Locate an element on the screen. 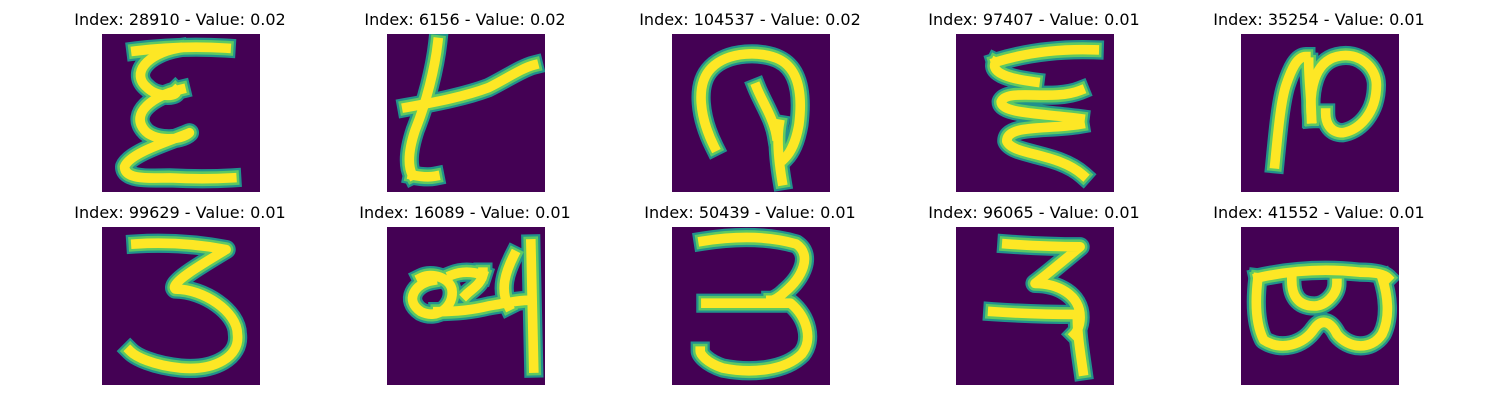 The height and width of the screenshot is (400, 1500). image-title: Index: 28910 - Value: 0.02 is located at coordinates (180, 19).